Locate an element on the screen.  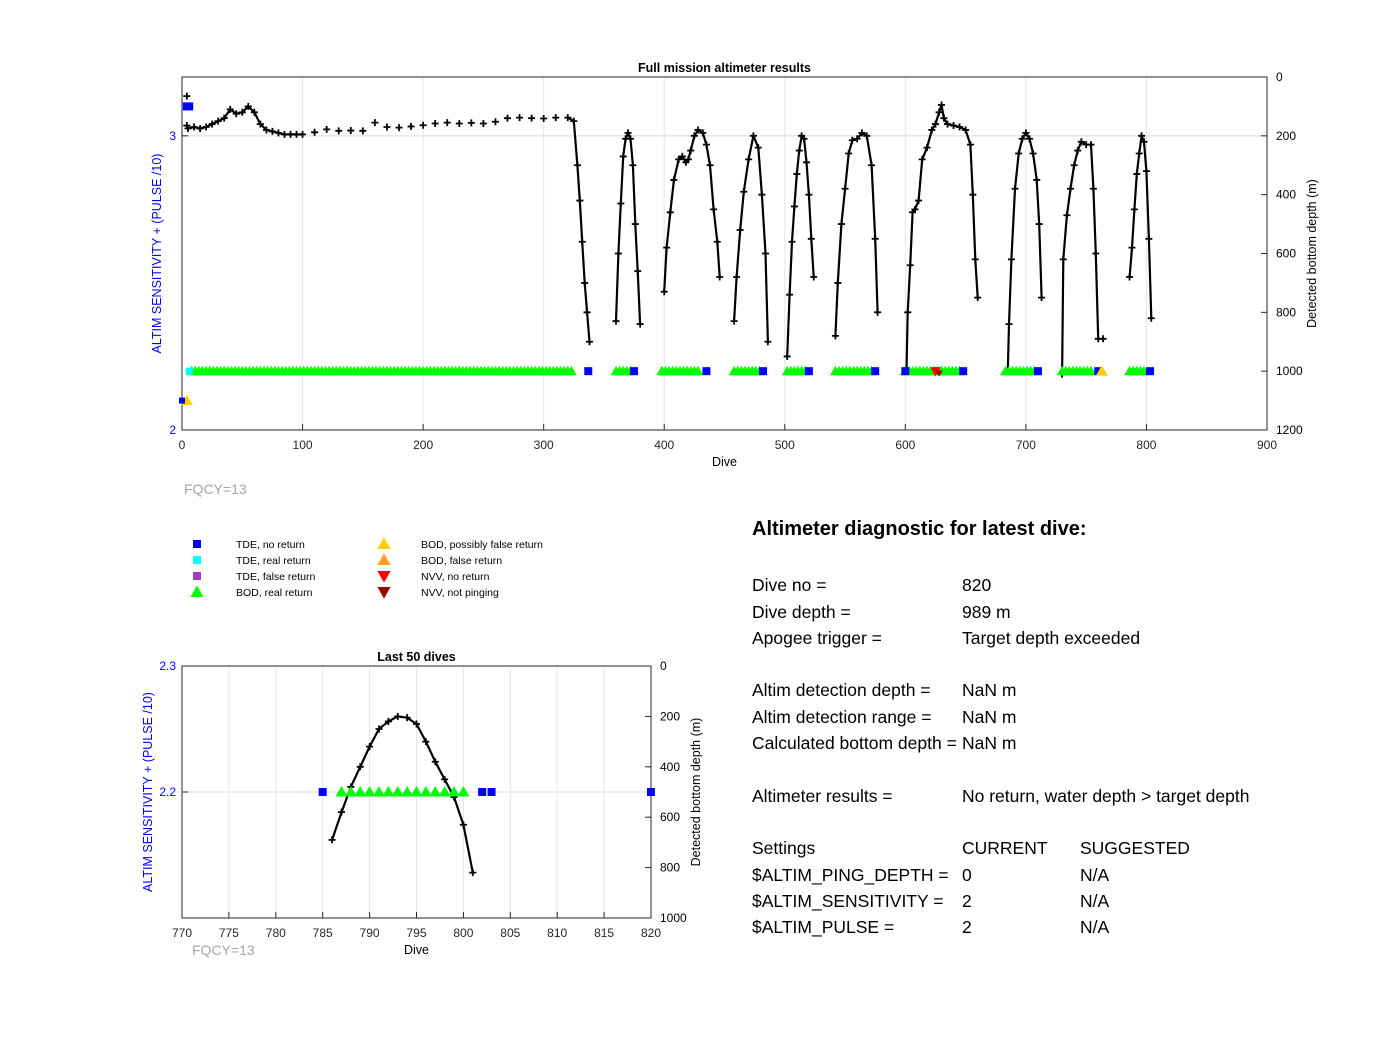
y-right-tick-label: 0 is located at coordinates (1279, 77).